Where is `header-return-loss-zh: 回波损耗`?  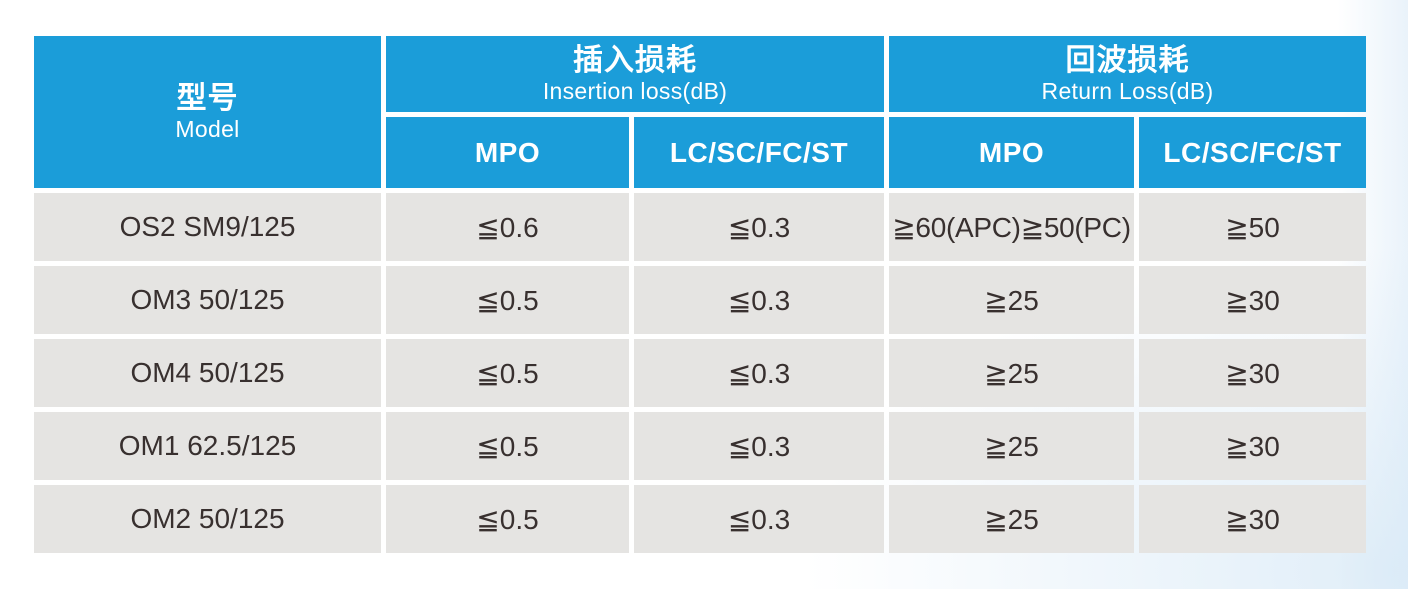 header-return-loss-zh: 回波损耗 is located at coordinates (1127, 60).